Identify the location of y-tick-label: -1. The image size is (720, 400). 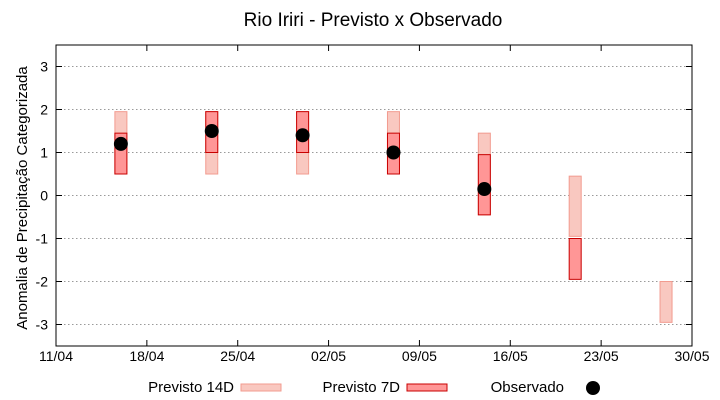
(42, 239).